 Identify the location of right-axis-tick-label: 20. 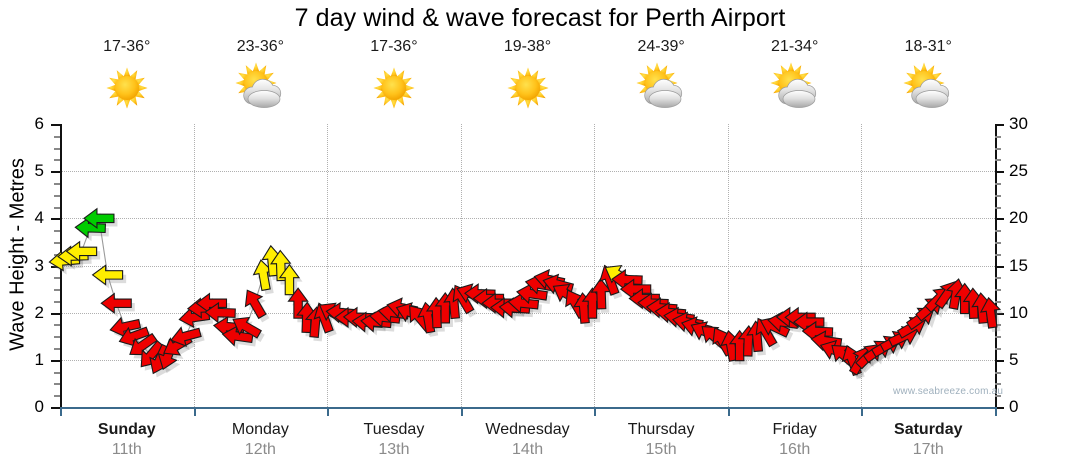
(1018, 218).